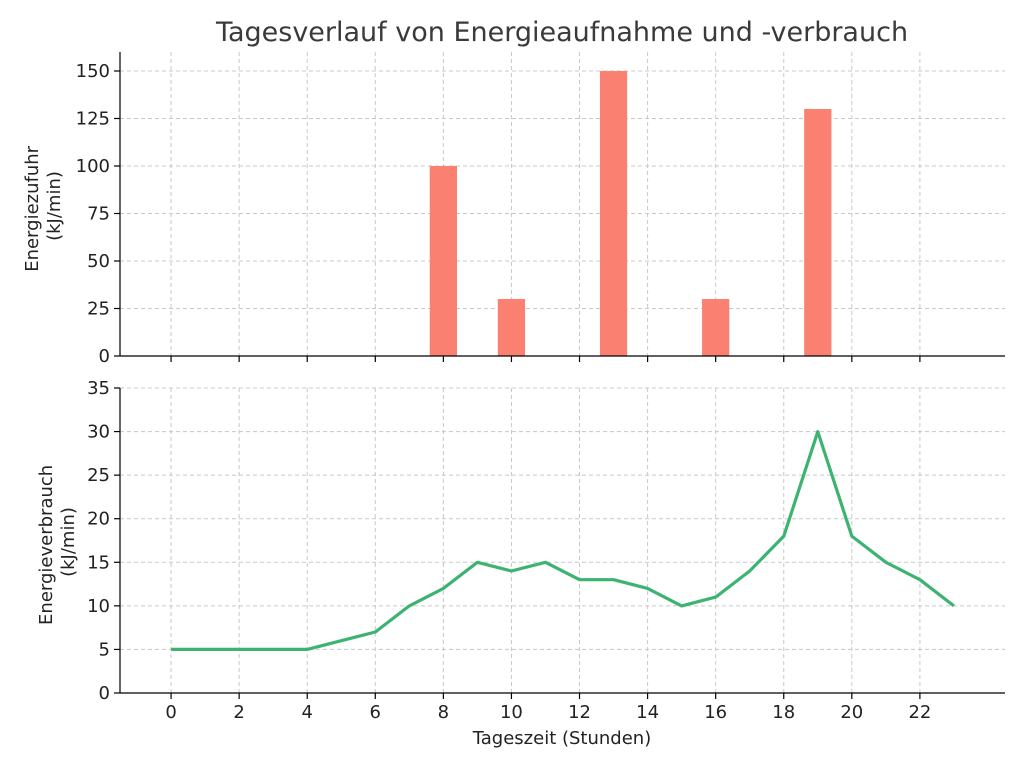 The width and height of the screenshot is (1024, 768). Describe the element at coordinates (104, 356) in the screenshot. I see `intake-y-tick-label: 0` at that location.